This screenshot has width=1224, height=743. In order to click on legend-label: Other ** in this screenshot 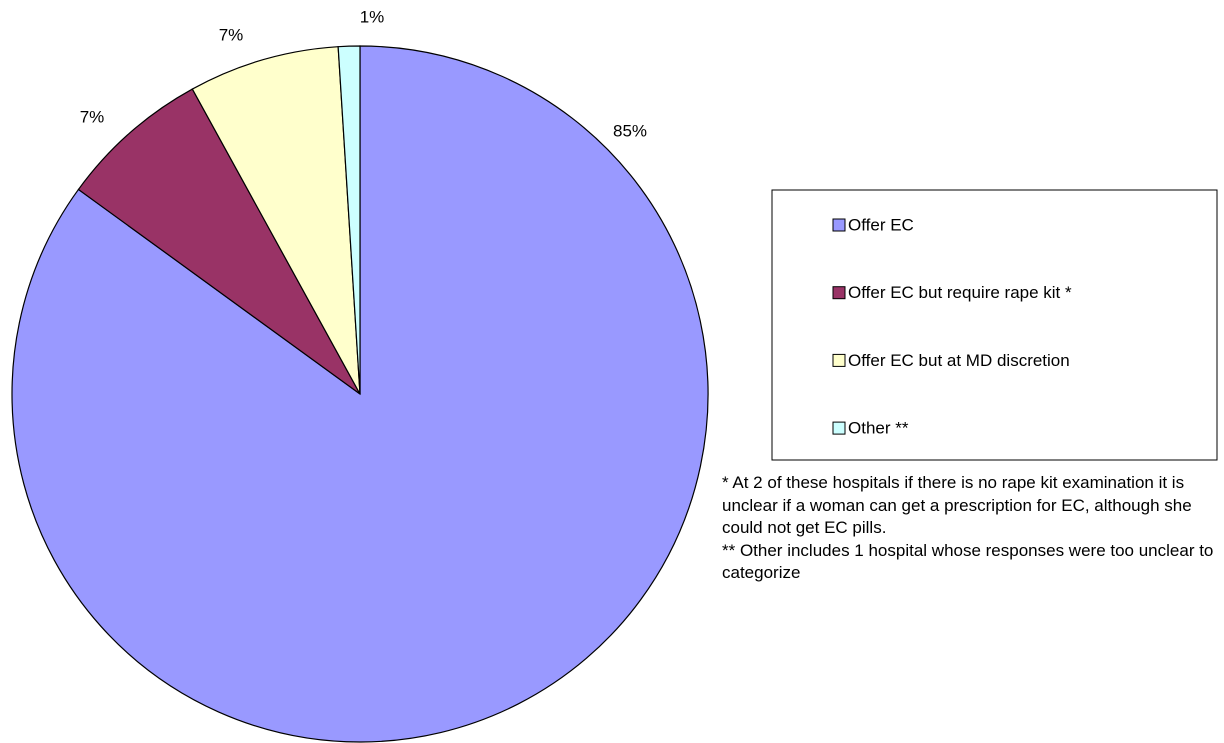, I will do `click(878, 428)`.